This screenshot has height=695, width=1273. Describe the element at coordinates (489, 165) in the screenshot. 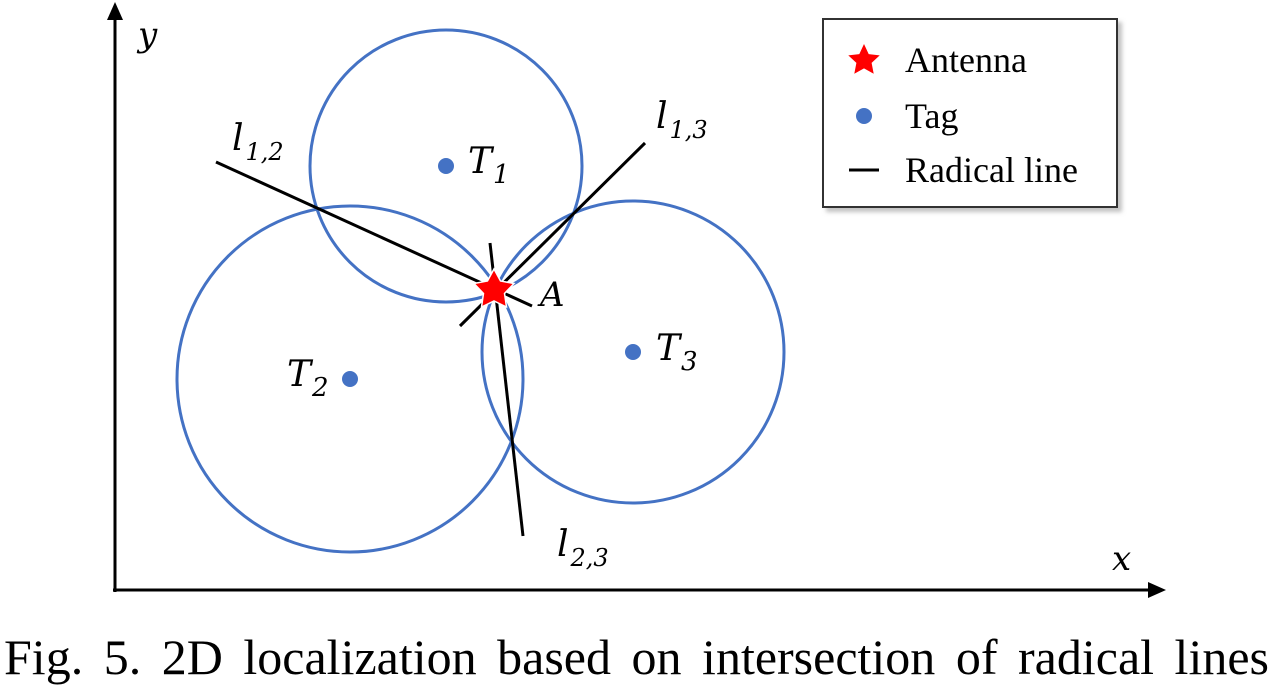

I see `tag-label-t1: T1` at that location.